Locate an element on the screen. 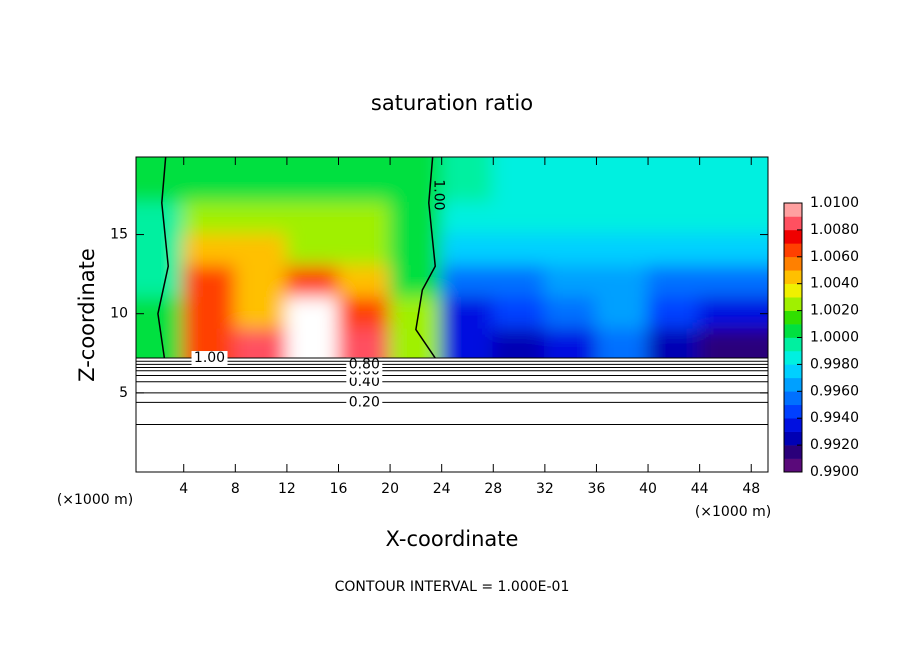  colorbar-tick-label: 1.0000 is located at coordinates (834, 338).